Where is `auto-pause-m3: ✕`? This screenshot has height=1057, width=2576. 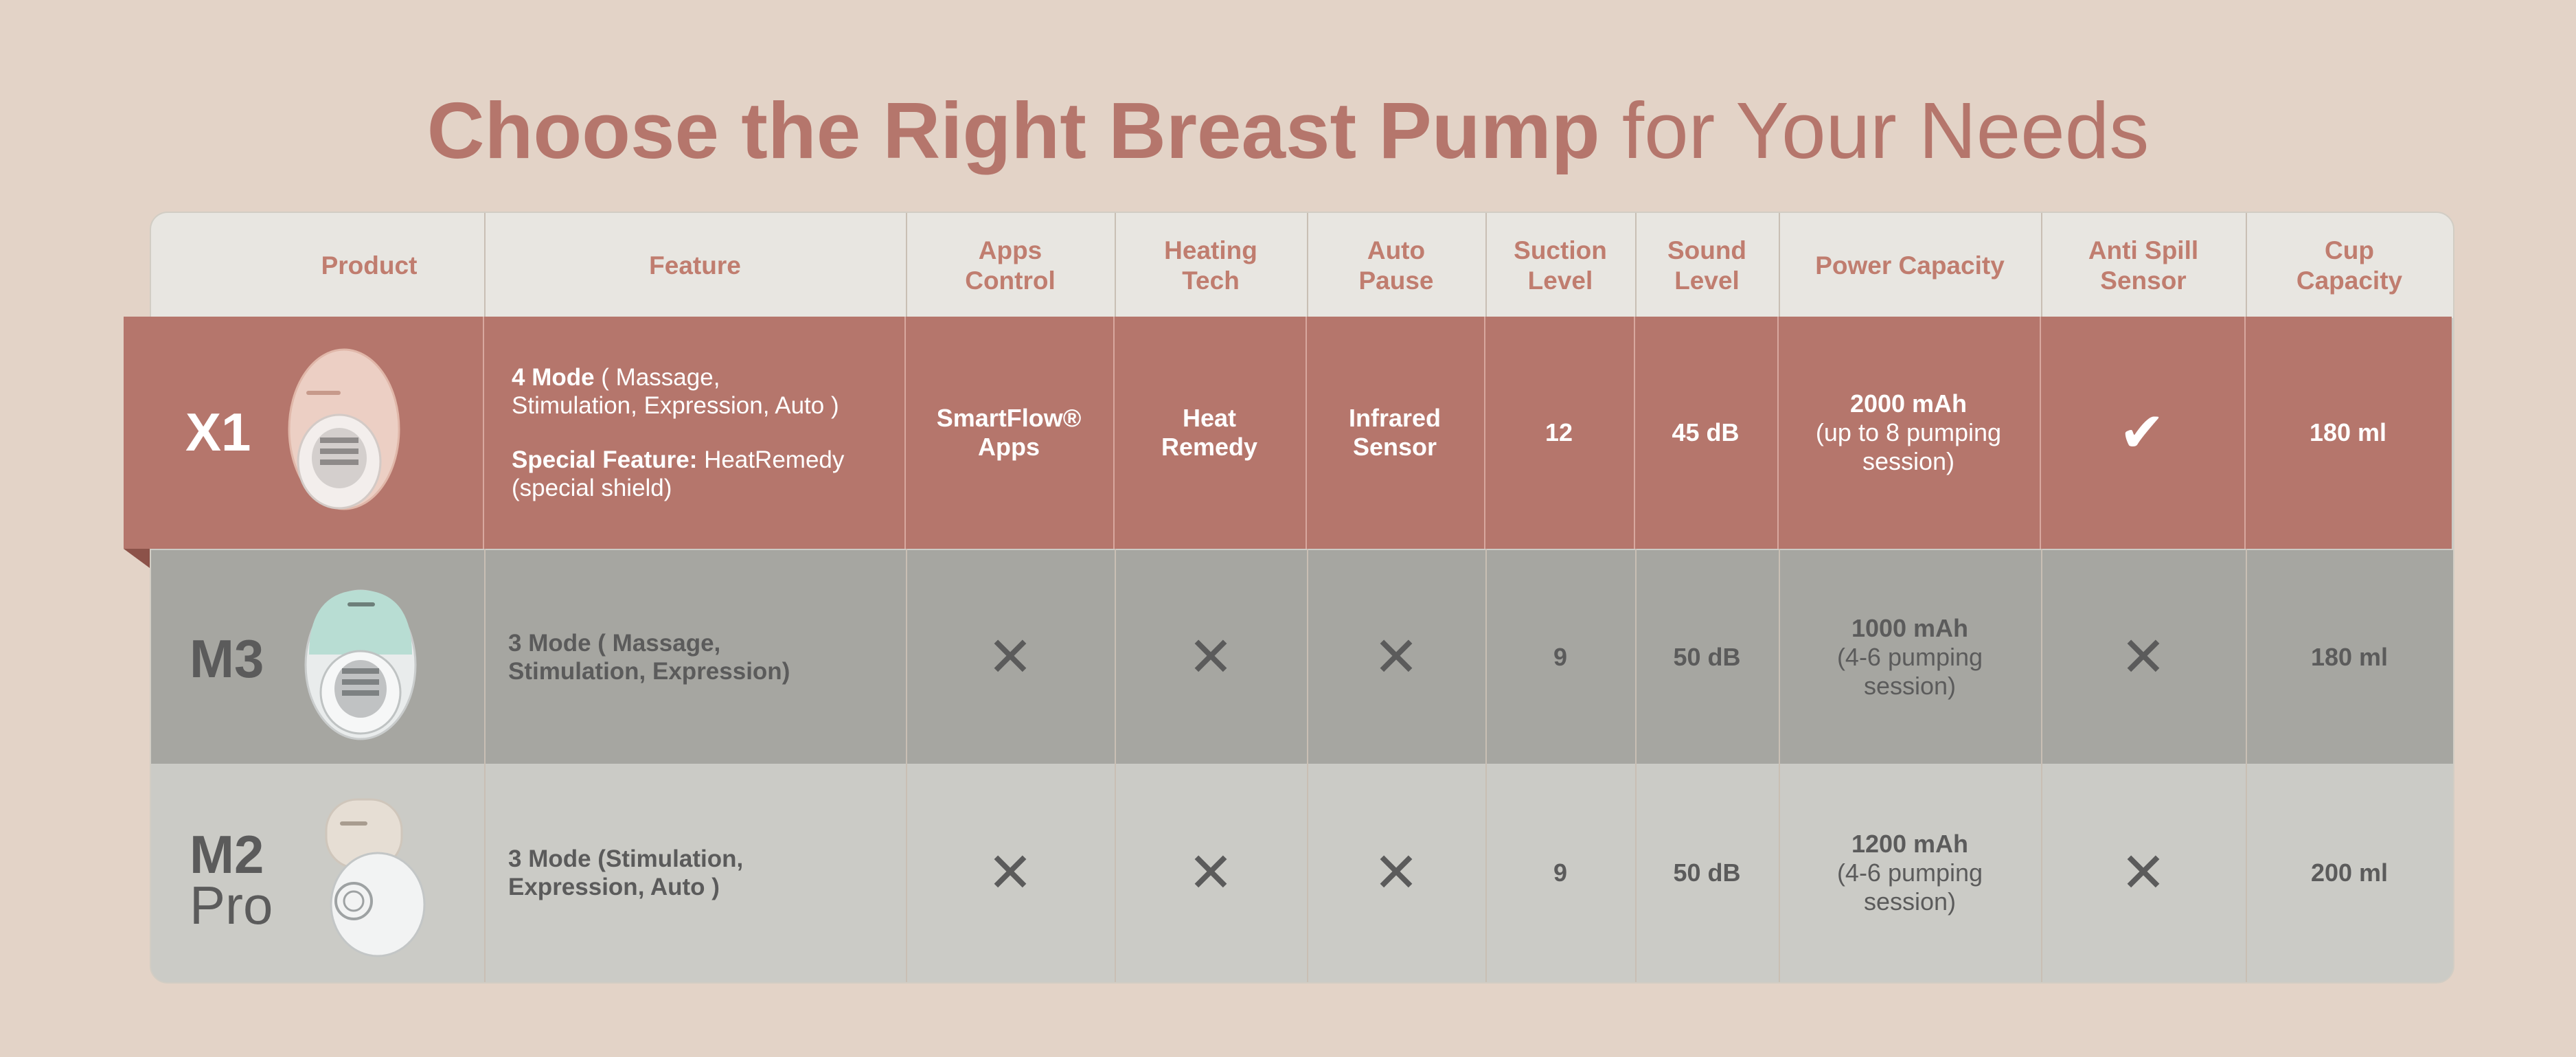
auto-pause-m3: ✕ is located at coordinates (1396, 657).